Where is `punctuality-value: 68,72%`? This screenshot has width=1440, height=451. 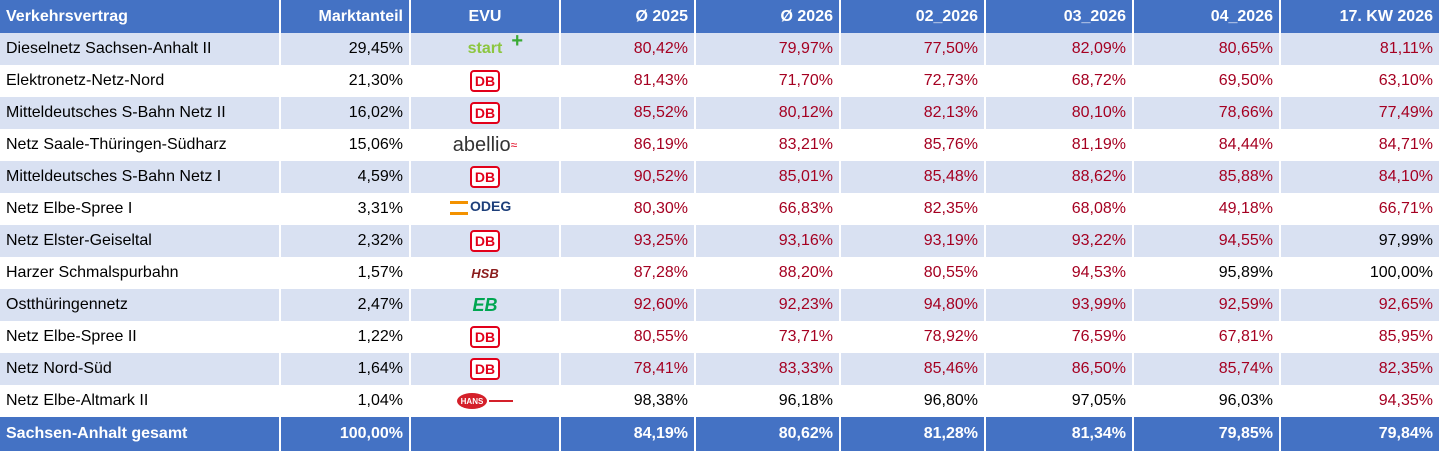 punctuality-value: 68,72% is located at coordinates (1059, 81).